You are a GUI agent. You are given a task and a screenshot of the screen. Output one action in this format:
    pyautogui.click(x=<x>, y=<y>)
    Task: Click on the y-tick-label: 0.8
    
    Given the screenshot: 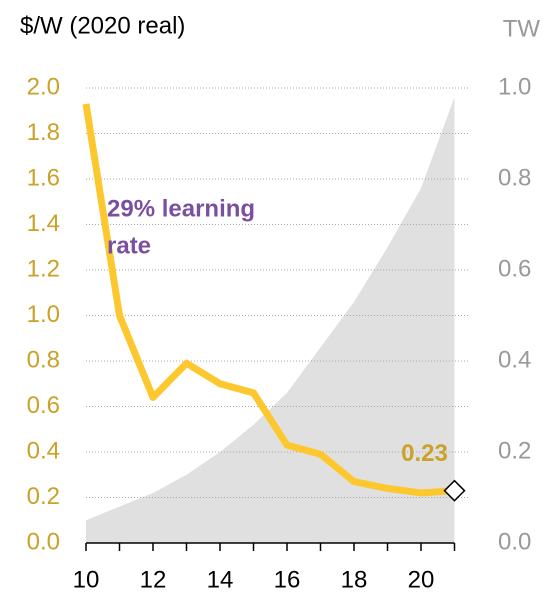 What is the action you would take?
    pyautogui.click(x=43, y=359)
    